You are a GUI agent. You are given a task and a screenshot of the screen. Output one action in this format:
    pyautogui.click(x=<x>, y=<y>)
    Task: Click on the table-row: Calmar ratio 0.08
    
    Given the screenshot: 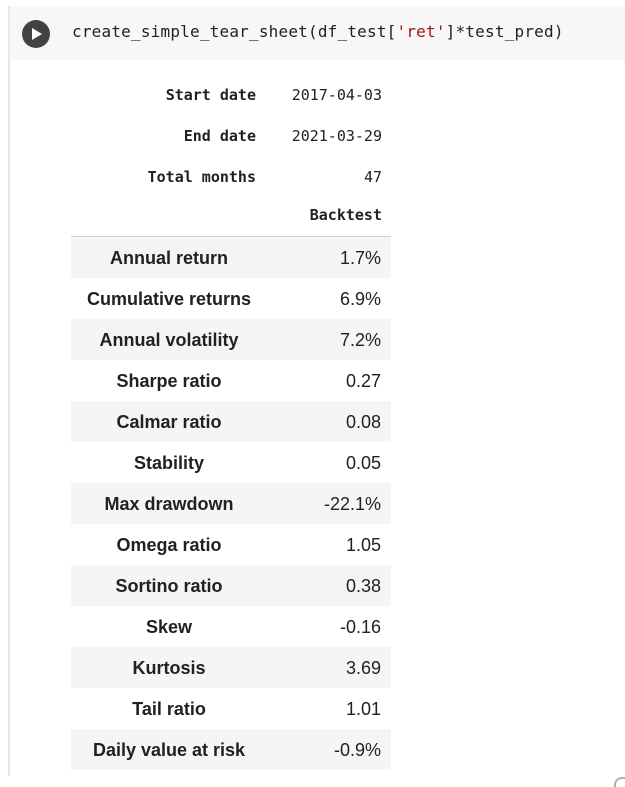 What is the action you would take?
    pyautogui.click(x=231, y=421)
    